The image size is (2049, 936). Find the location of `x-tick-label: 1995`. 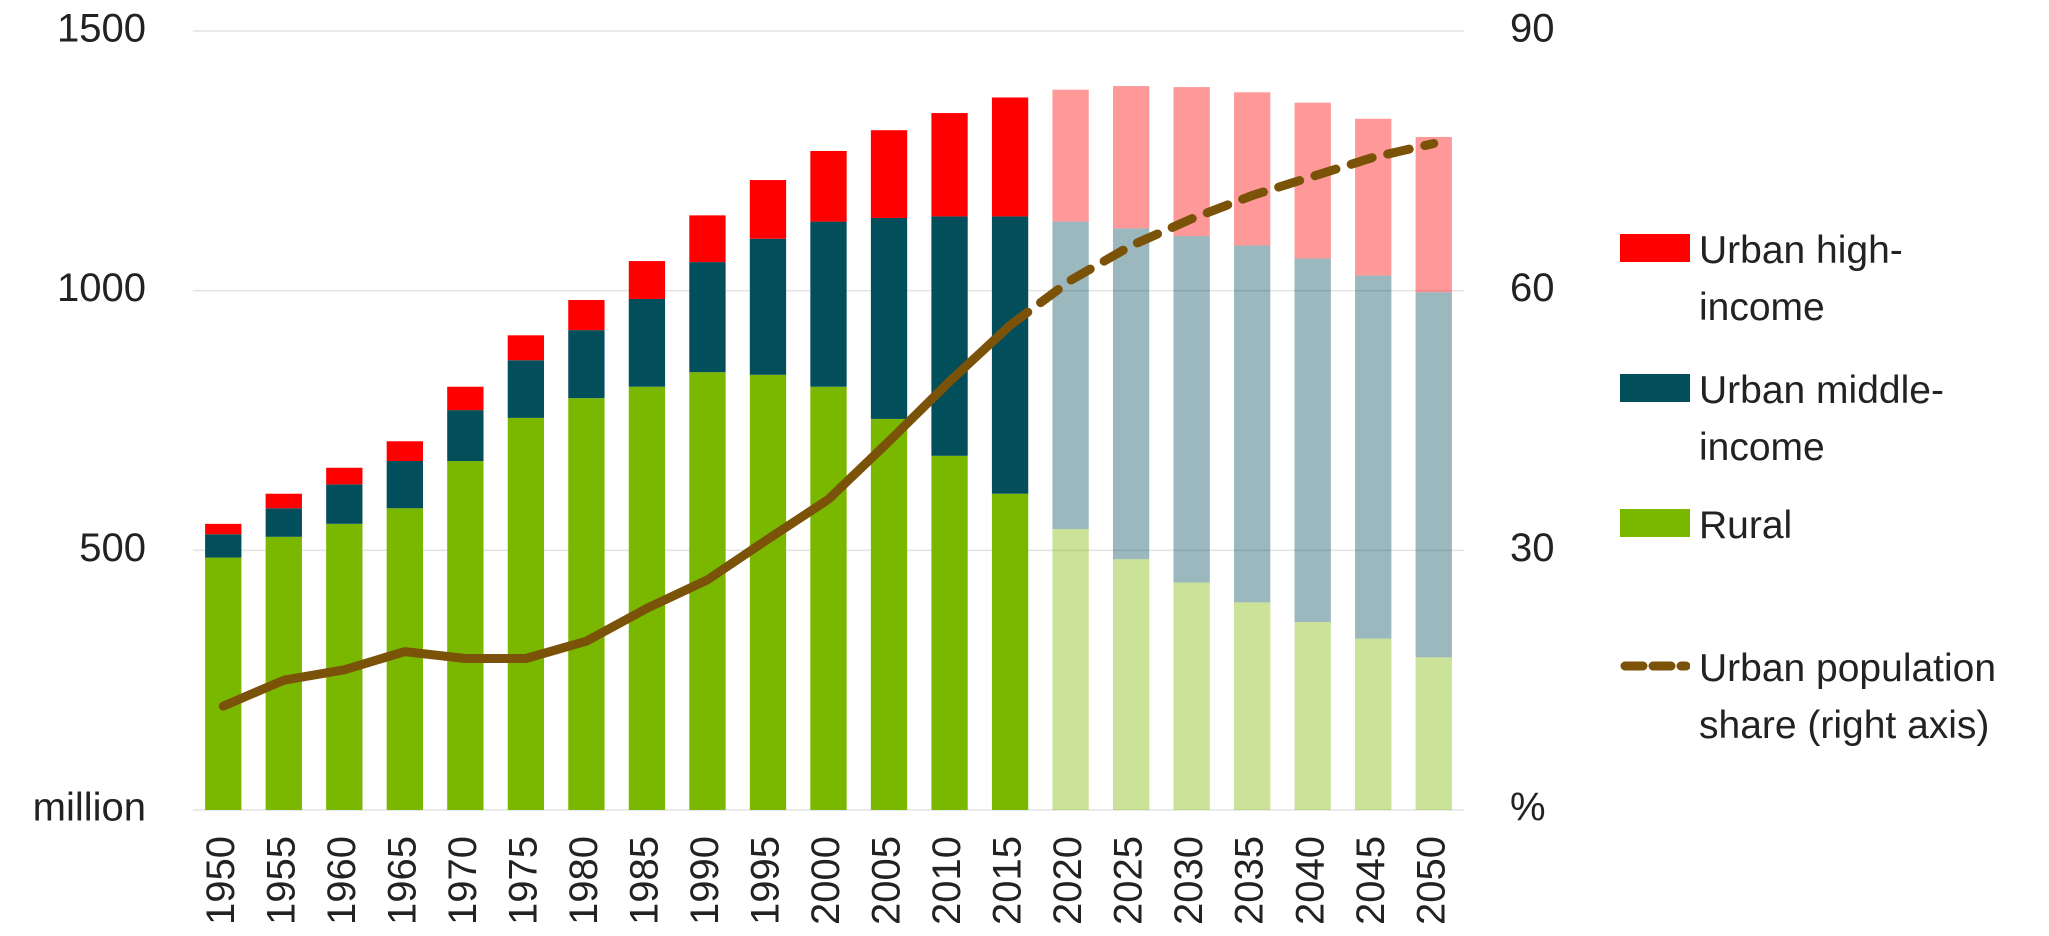

x-tick-label: 1995 is located at coordinates (766, 880).